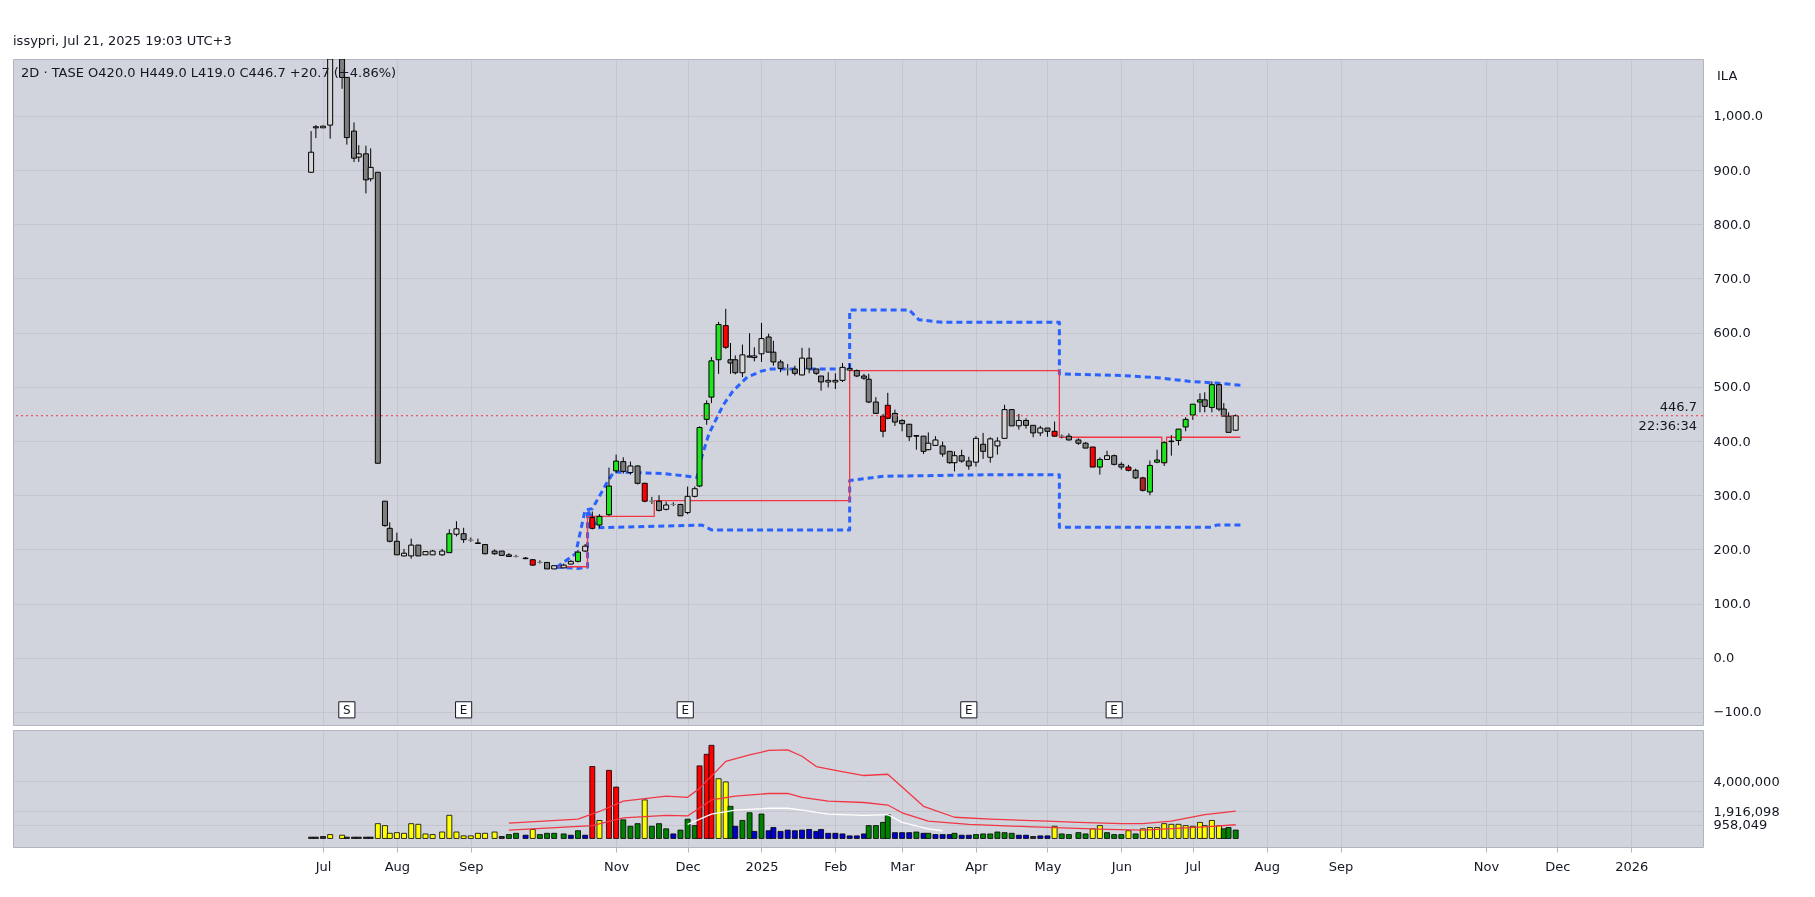 This screenshot has height=897, width=1815. Describe the element at coordinates (1732, 278) in the screenshot. I see `y-tick-label: 700.0` at that location.